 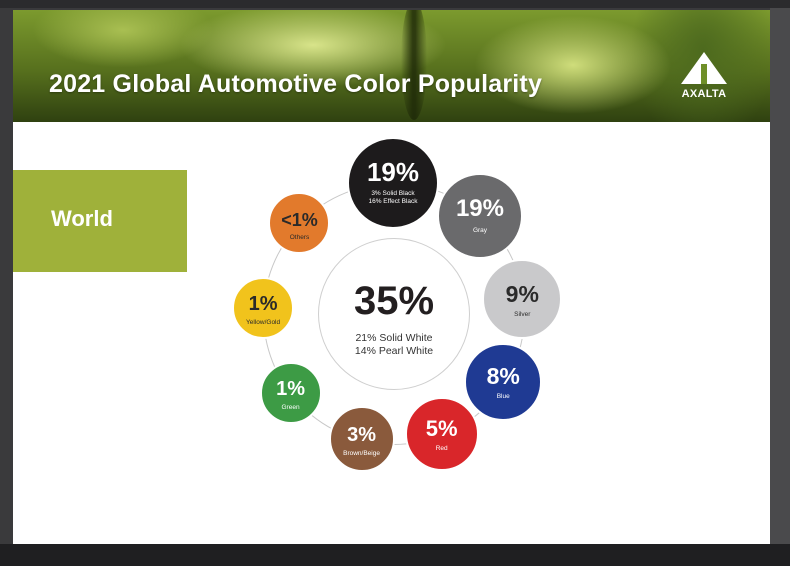 I want to click on bubble-label: Yellow/Gold, so click(x=263, y=323).